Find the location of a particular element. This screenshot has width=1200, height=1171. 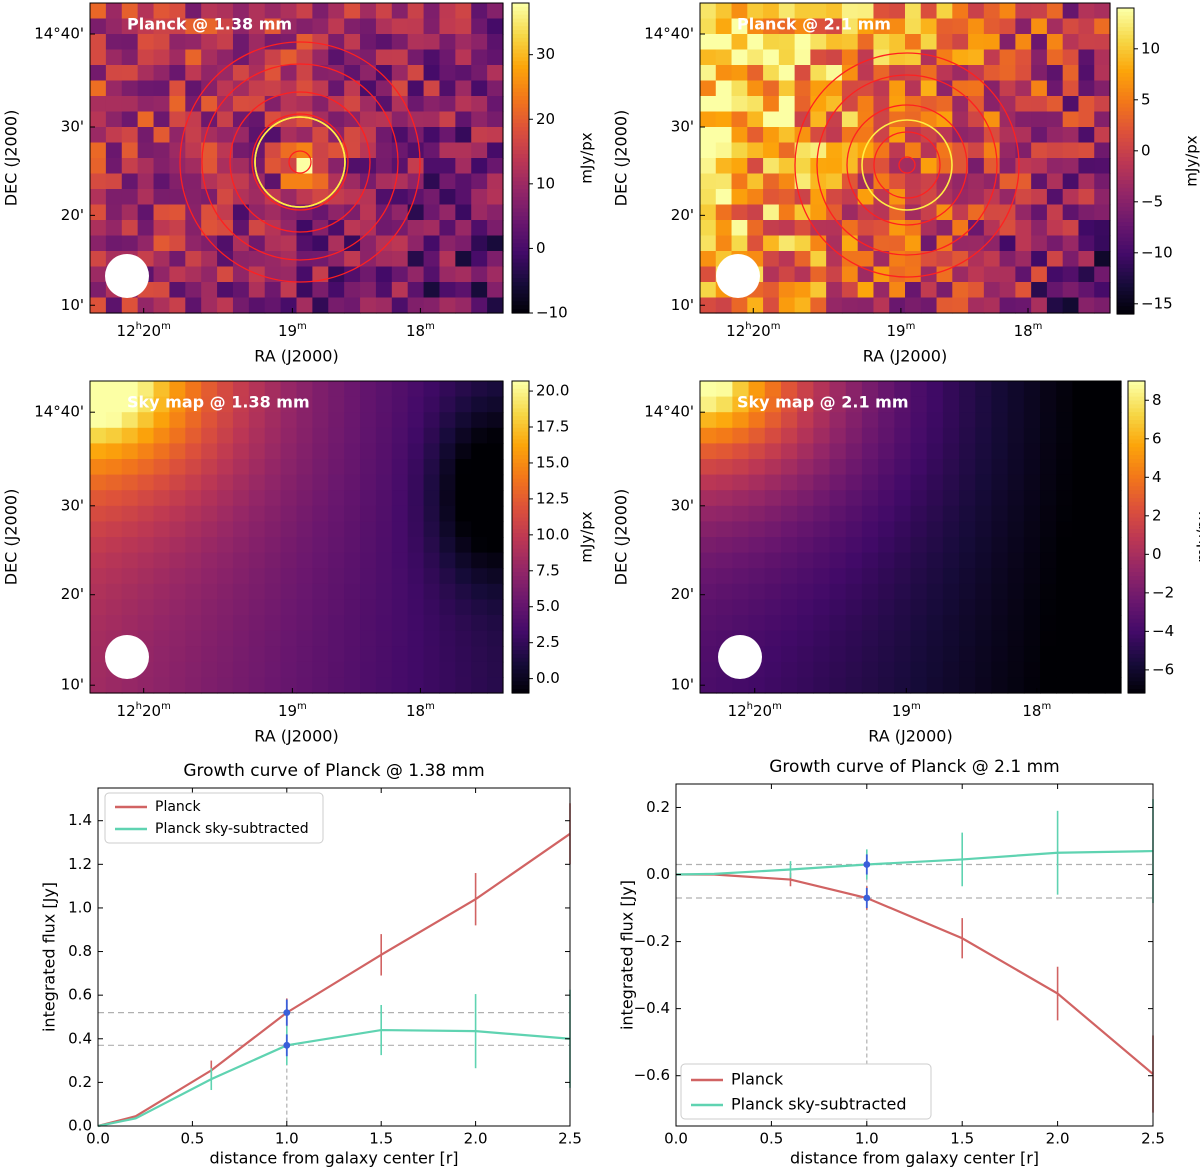

x-tick-value: 12 is located at coordinates (126, 331).